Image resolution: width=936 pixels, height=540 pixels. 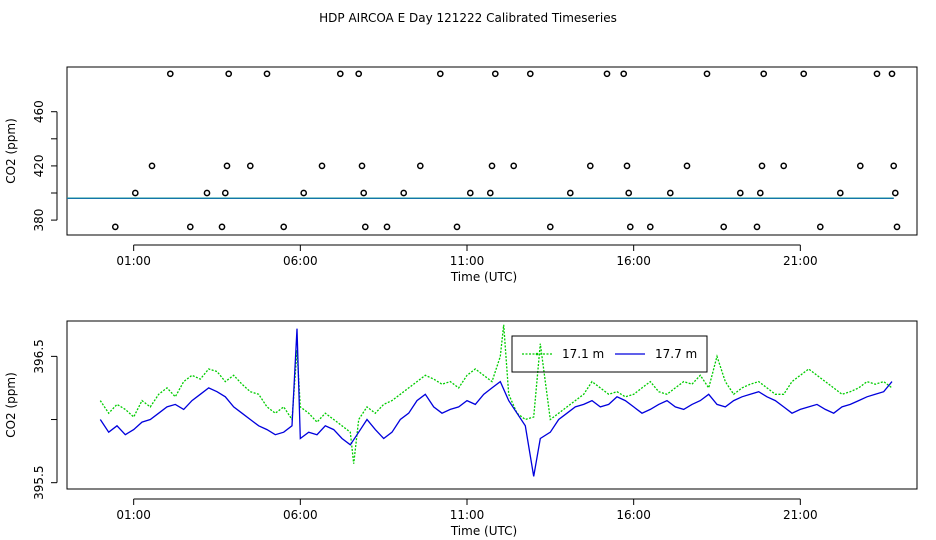 I want to click on bottom-y-tick-label: 395.5, so click(x=39, y=483).